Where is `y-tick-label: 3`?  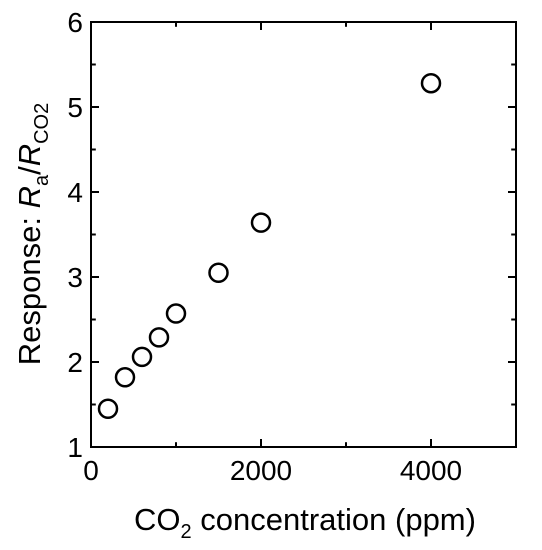 y-tick-label: 3 is located at coordinates (75, 277).